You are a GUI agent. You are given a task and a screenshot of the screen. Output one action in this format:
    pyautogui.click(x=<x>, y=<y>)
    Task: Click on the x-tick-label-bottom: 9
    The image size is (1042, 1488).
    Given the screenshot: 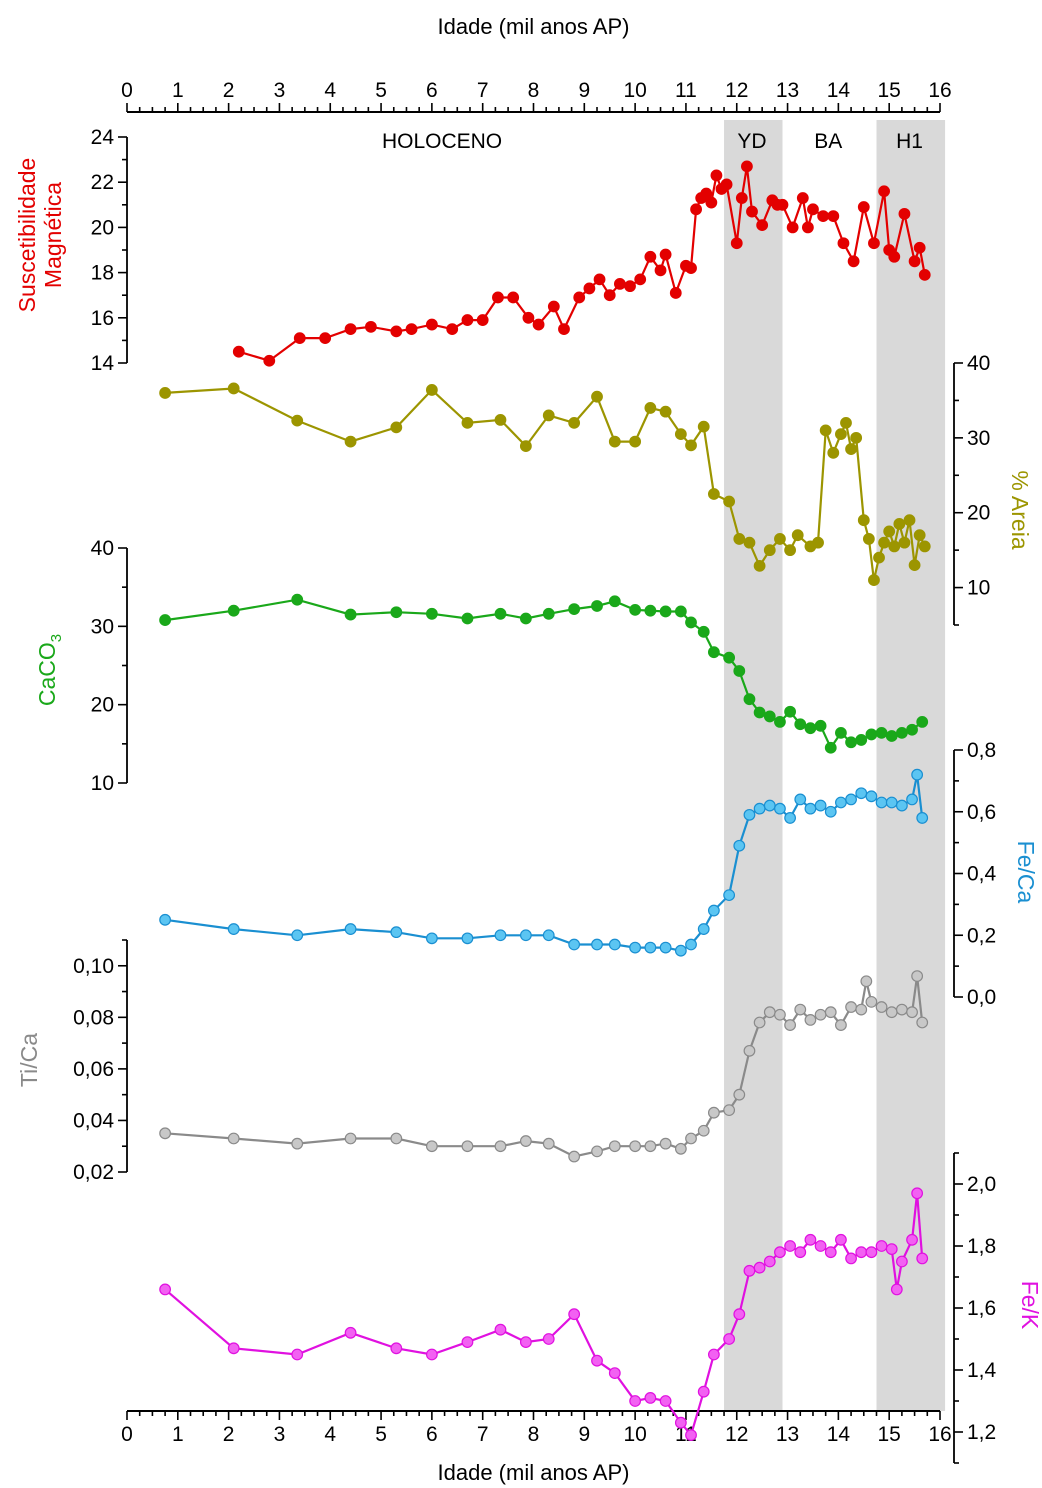 What is the action you would take?
    pyautogui.click(x=584, y=1434)
    